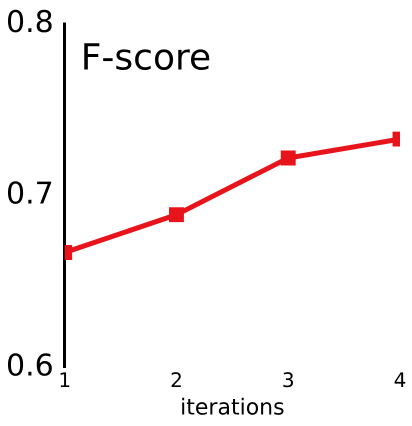 This screenshot has width=412, height=426. I want to click on y-tick-label: 0.6, so click(30, 366).